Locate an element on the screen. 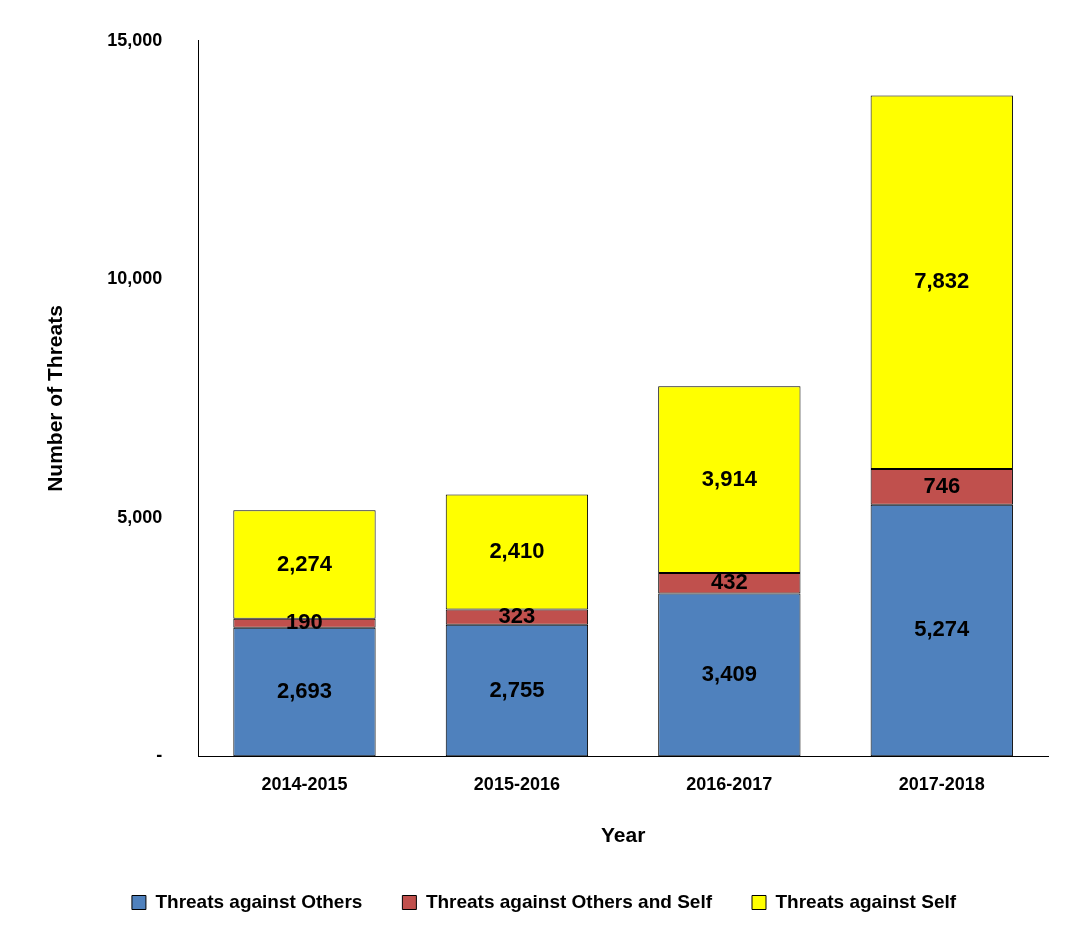  x-tick-label: 2014-2015 is located at coordinates (304, 783).